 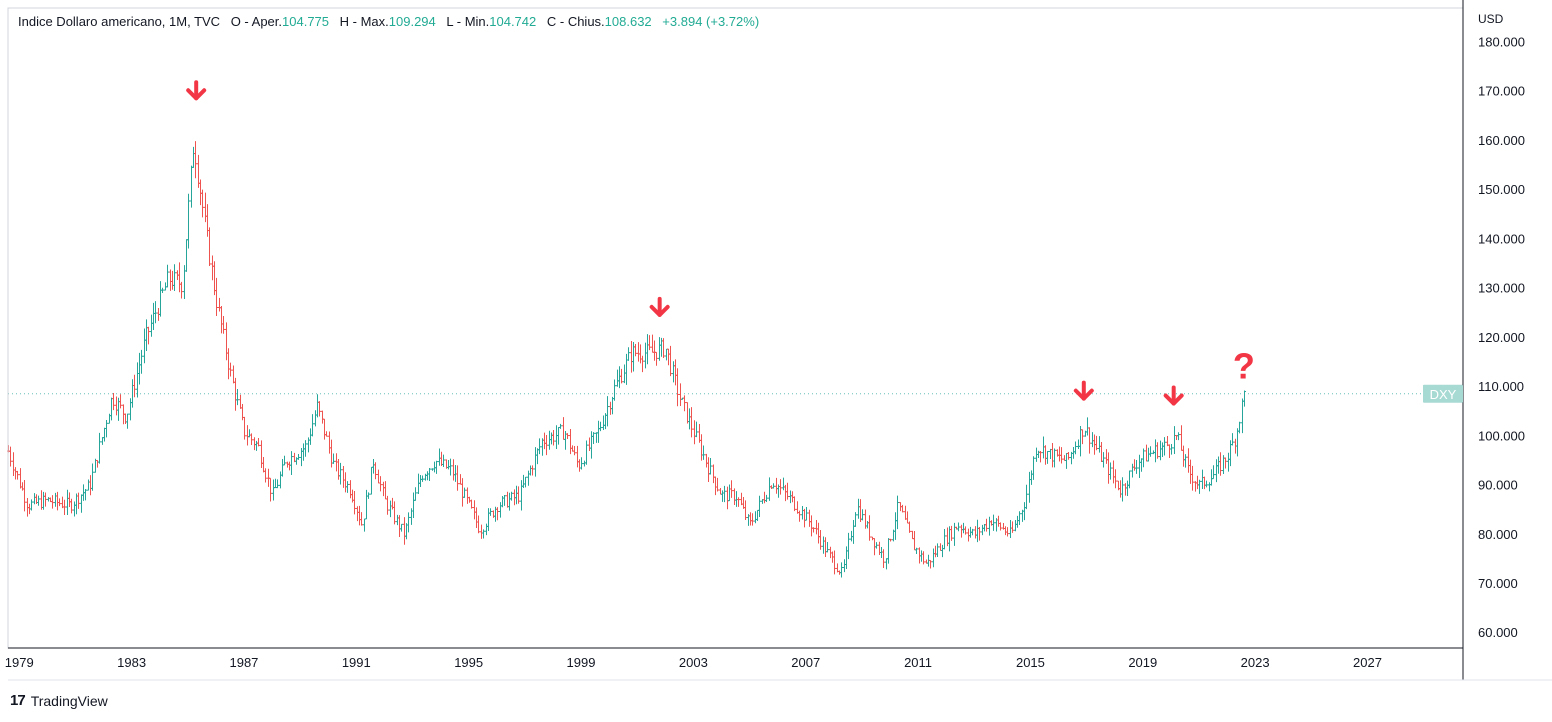 I want to click on x-tick-label: 2015, so click(x=1030, y=662).